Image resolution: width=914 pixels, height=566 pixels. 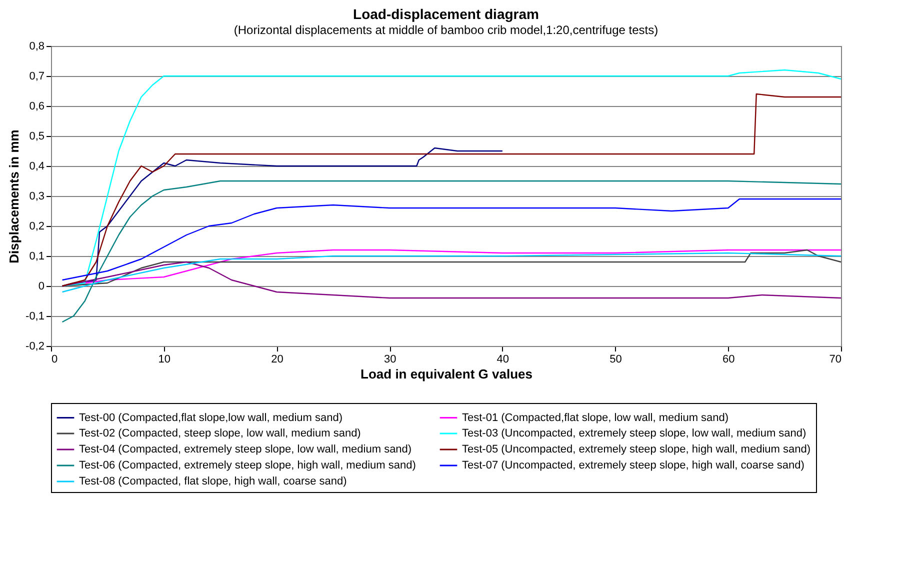 What do you see at coordinates (503, 360) in the screenshot?
I see `x-tick-label: 40` at bounding box center [503, 360].